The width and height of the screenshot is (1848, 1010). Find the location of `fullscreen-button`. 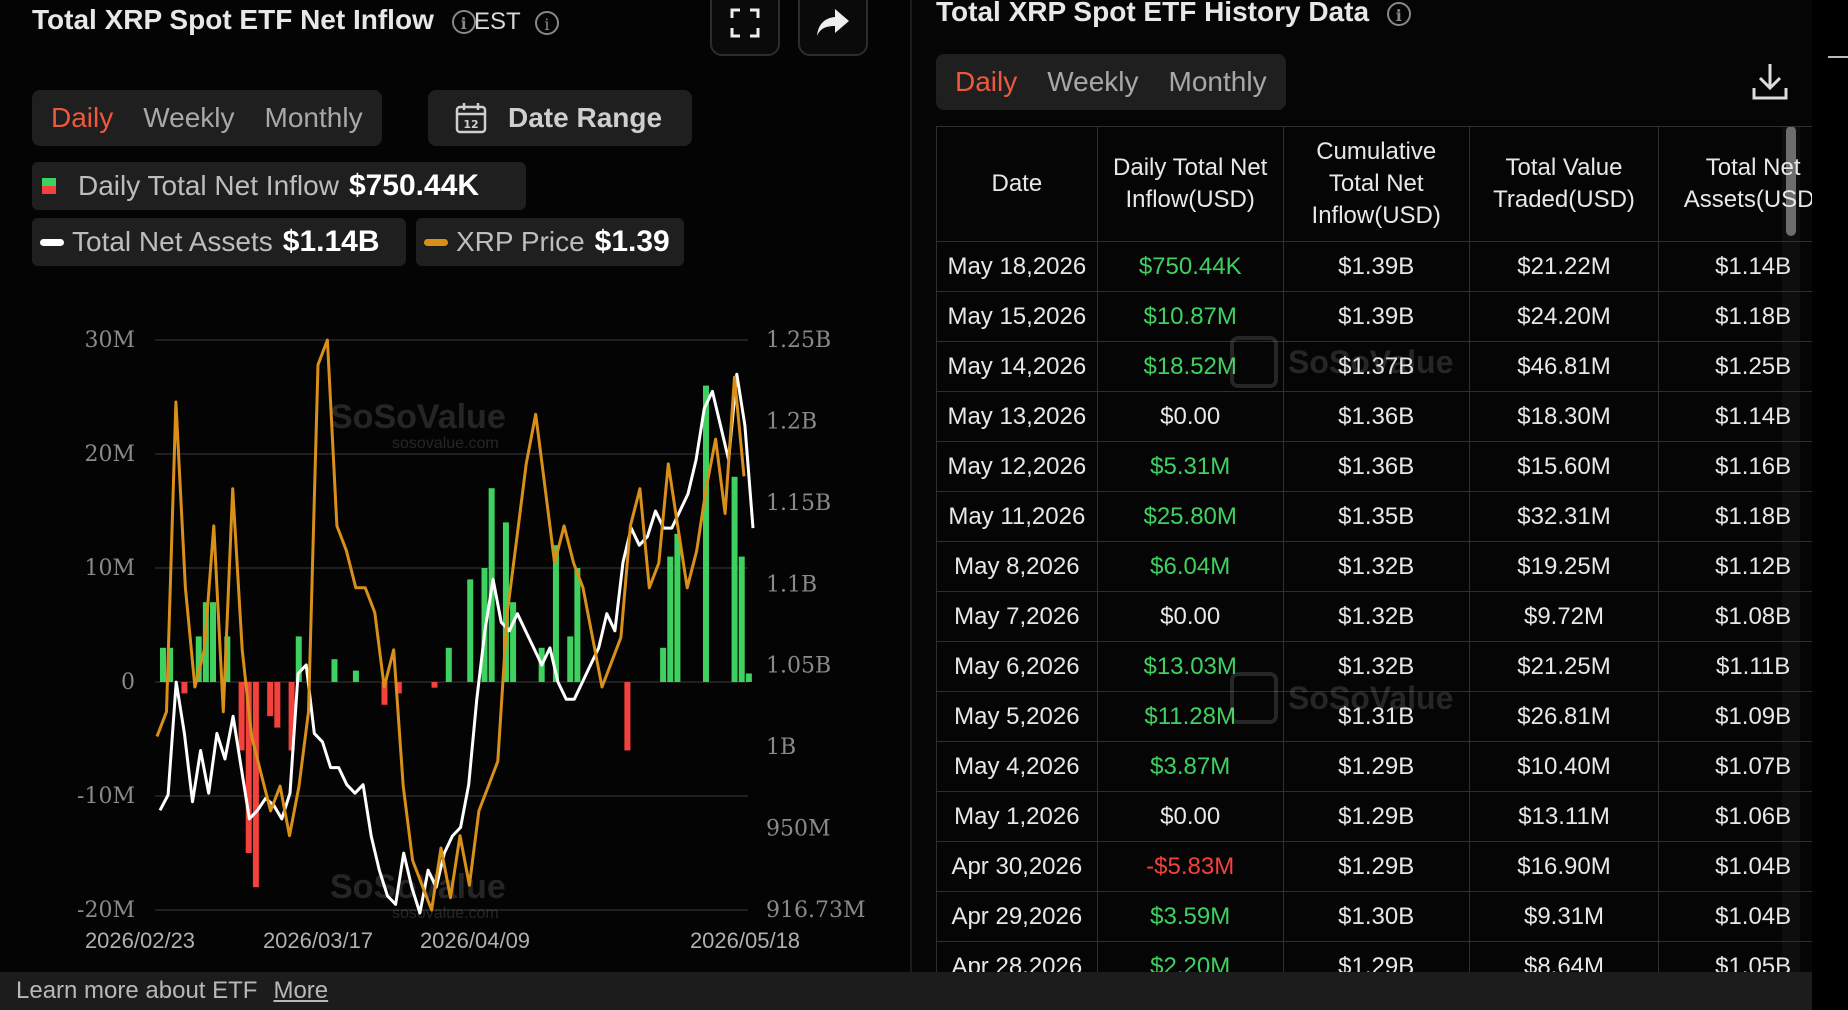

fullscreen-button is located at coordinates (745, 28).